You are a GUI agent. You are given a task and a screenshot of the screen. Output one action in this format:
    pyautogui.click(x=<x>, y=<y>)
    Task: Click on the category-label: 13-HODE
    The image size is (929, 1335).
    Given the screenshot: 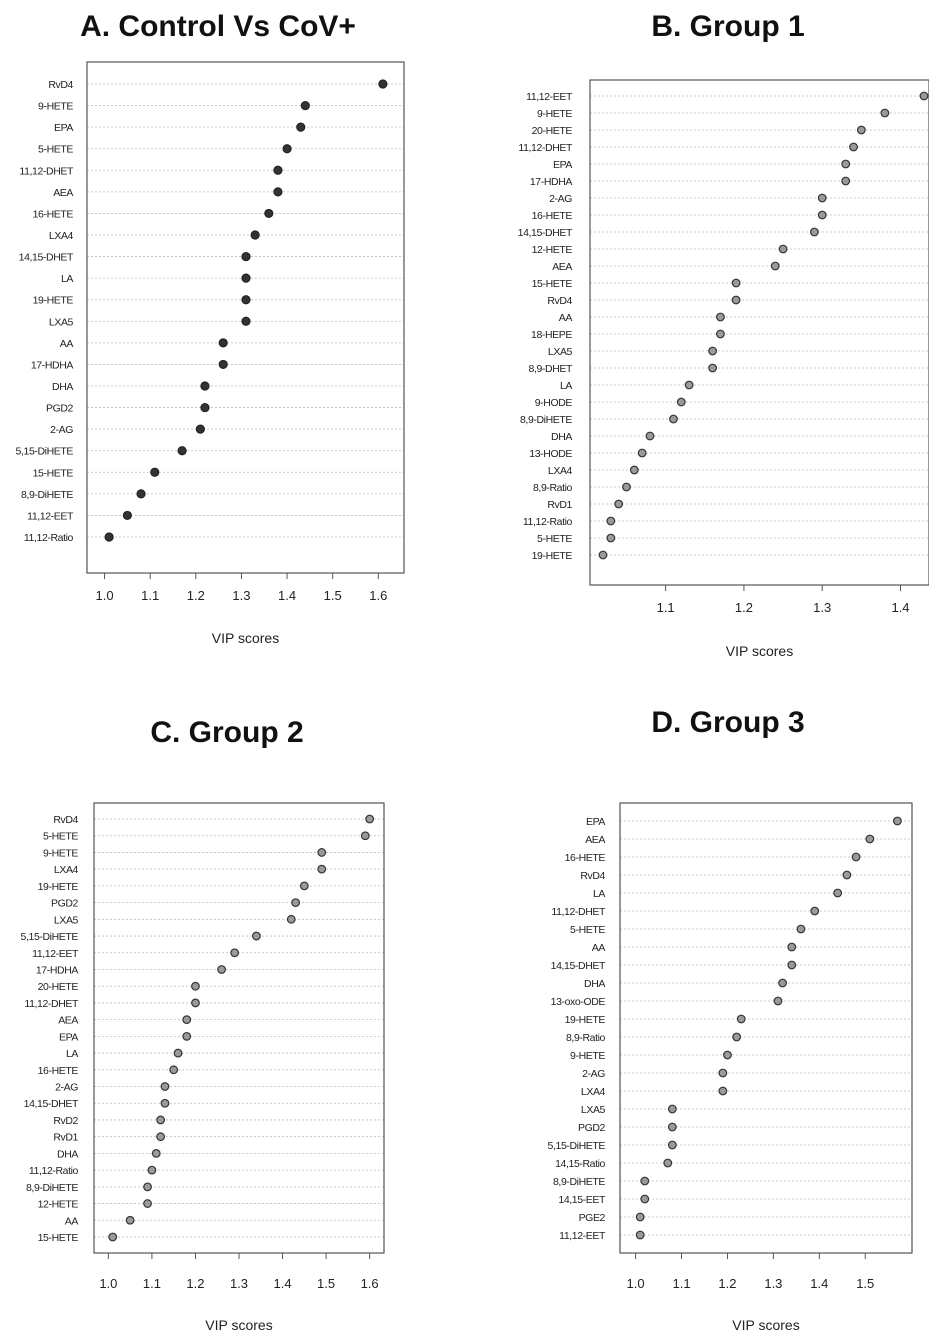 What is the action you would take?
    pyautogui.click(x=550, y=454)
    